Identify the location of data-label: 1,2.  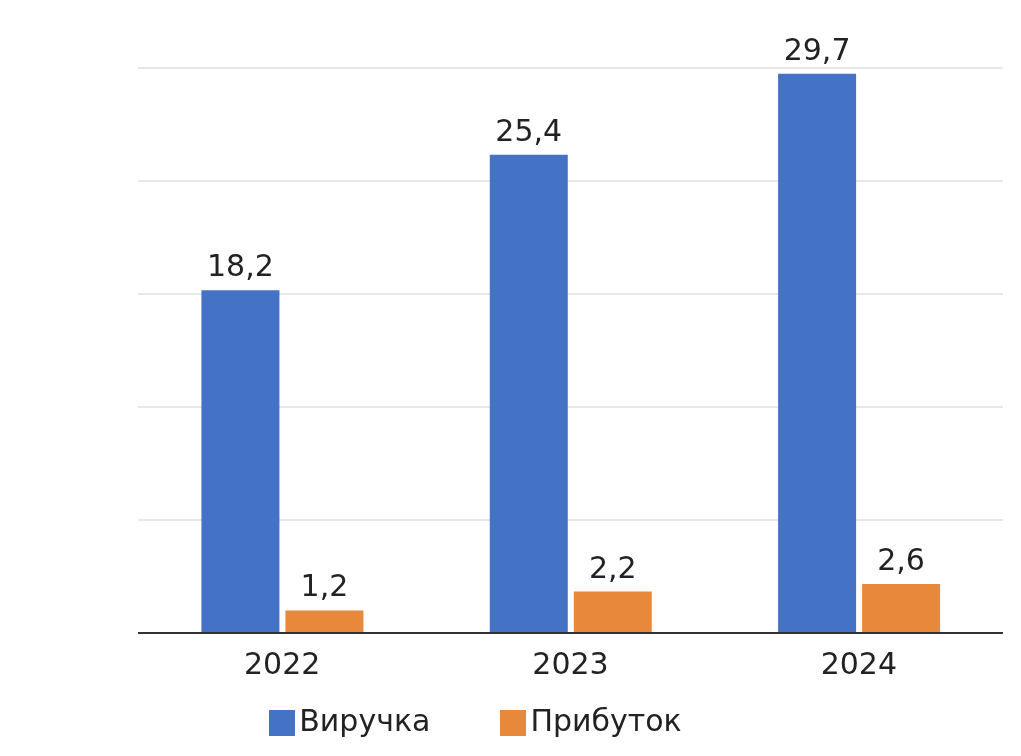
(324, 586).